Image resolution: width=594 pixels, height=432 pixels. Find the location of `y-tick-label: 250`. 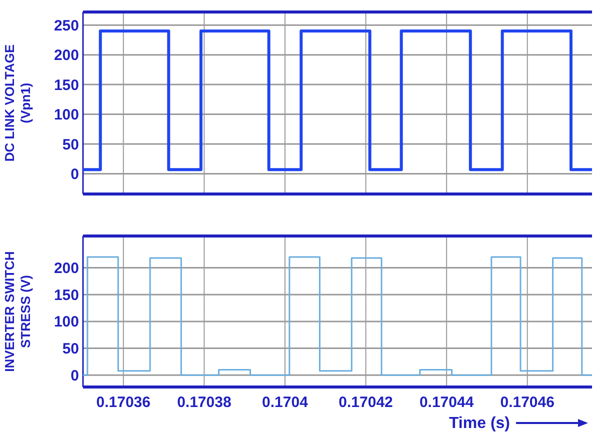

y-tick-label: 250 is located at coordinates (66, 25).